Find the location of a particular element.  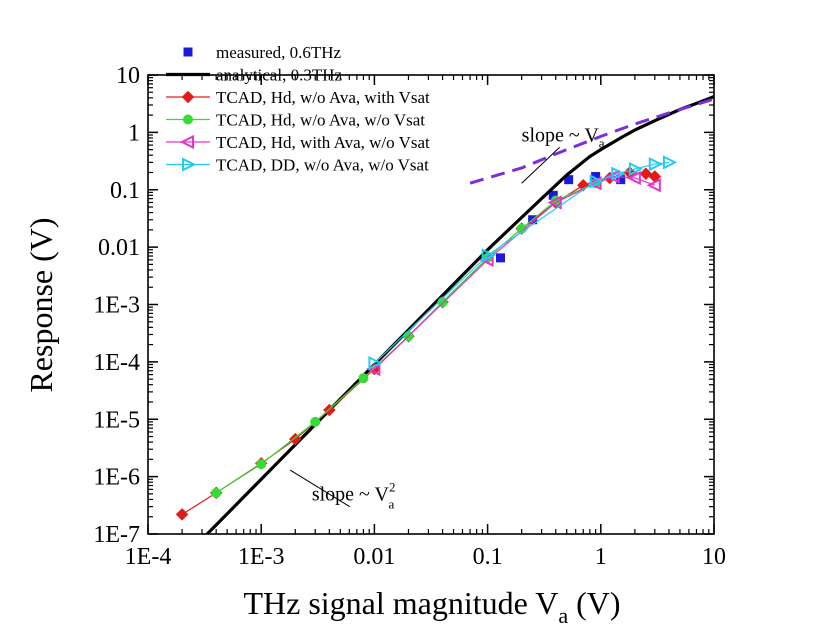

y-tick-label: 0.1 is located at coordinates (125, 191).